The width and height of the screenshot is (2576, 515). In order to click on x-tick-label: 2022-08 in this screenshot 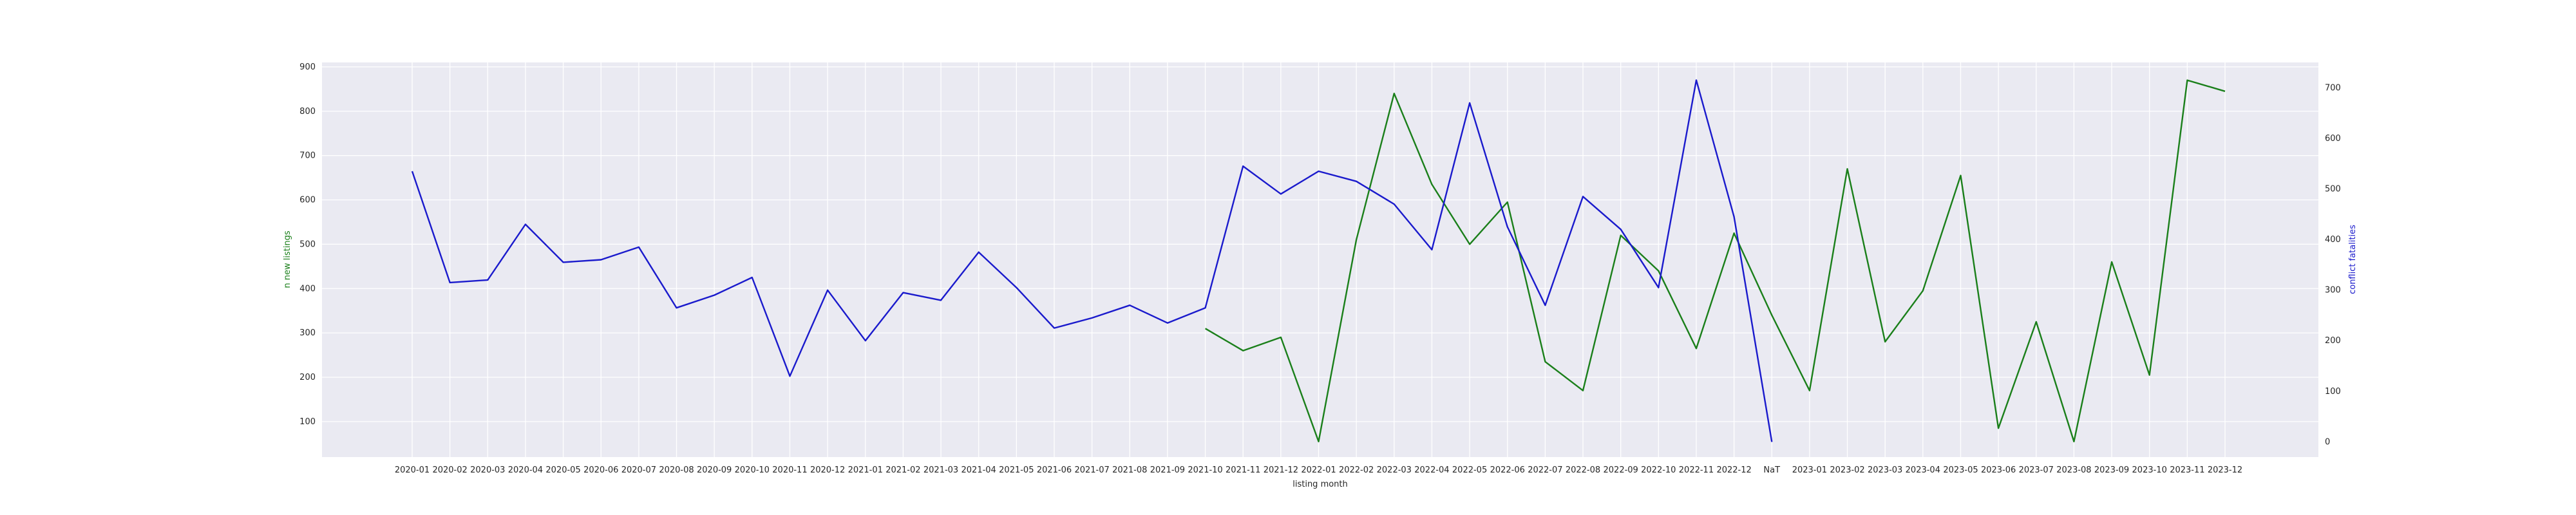, I will do `click(1583, 470)`.